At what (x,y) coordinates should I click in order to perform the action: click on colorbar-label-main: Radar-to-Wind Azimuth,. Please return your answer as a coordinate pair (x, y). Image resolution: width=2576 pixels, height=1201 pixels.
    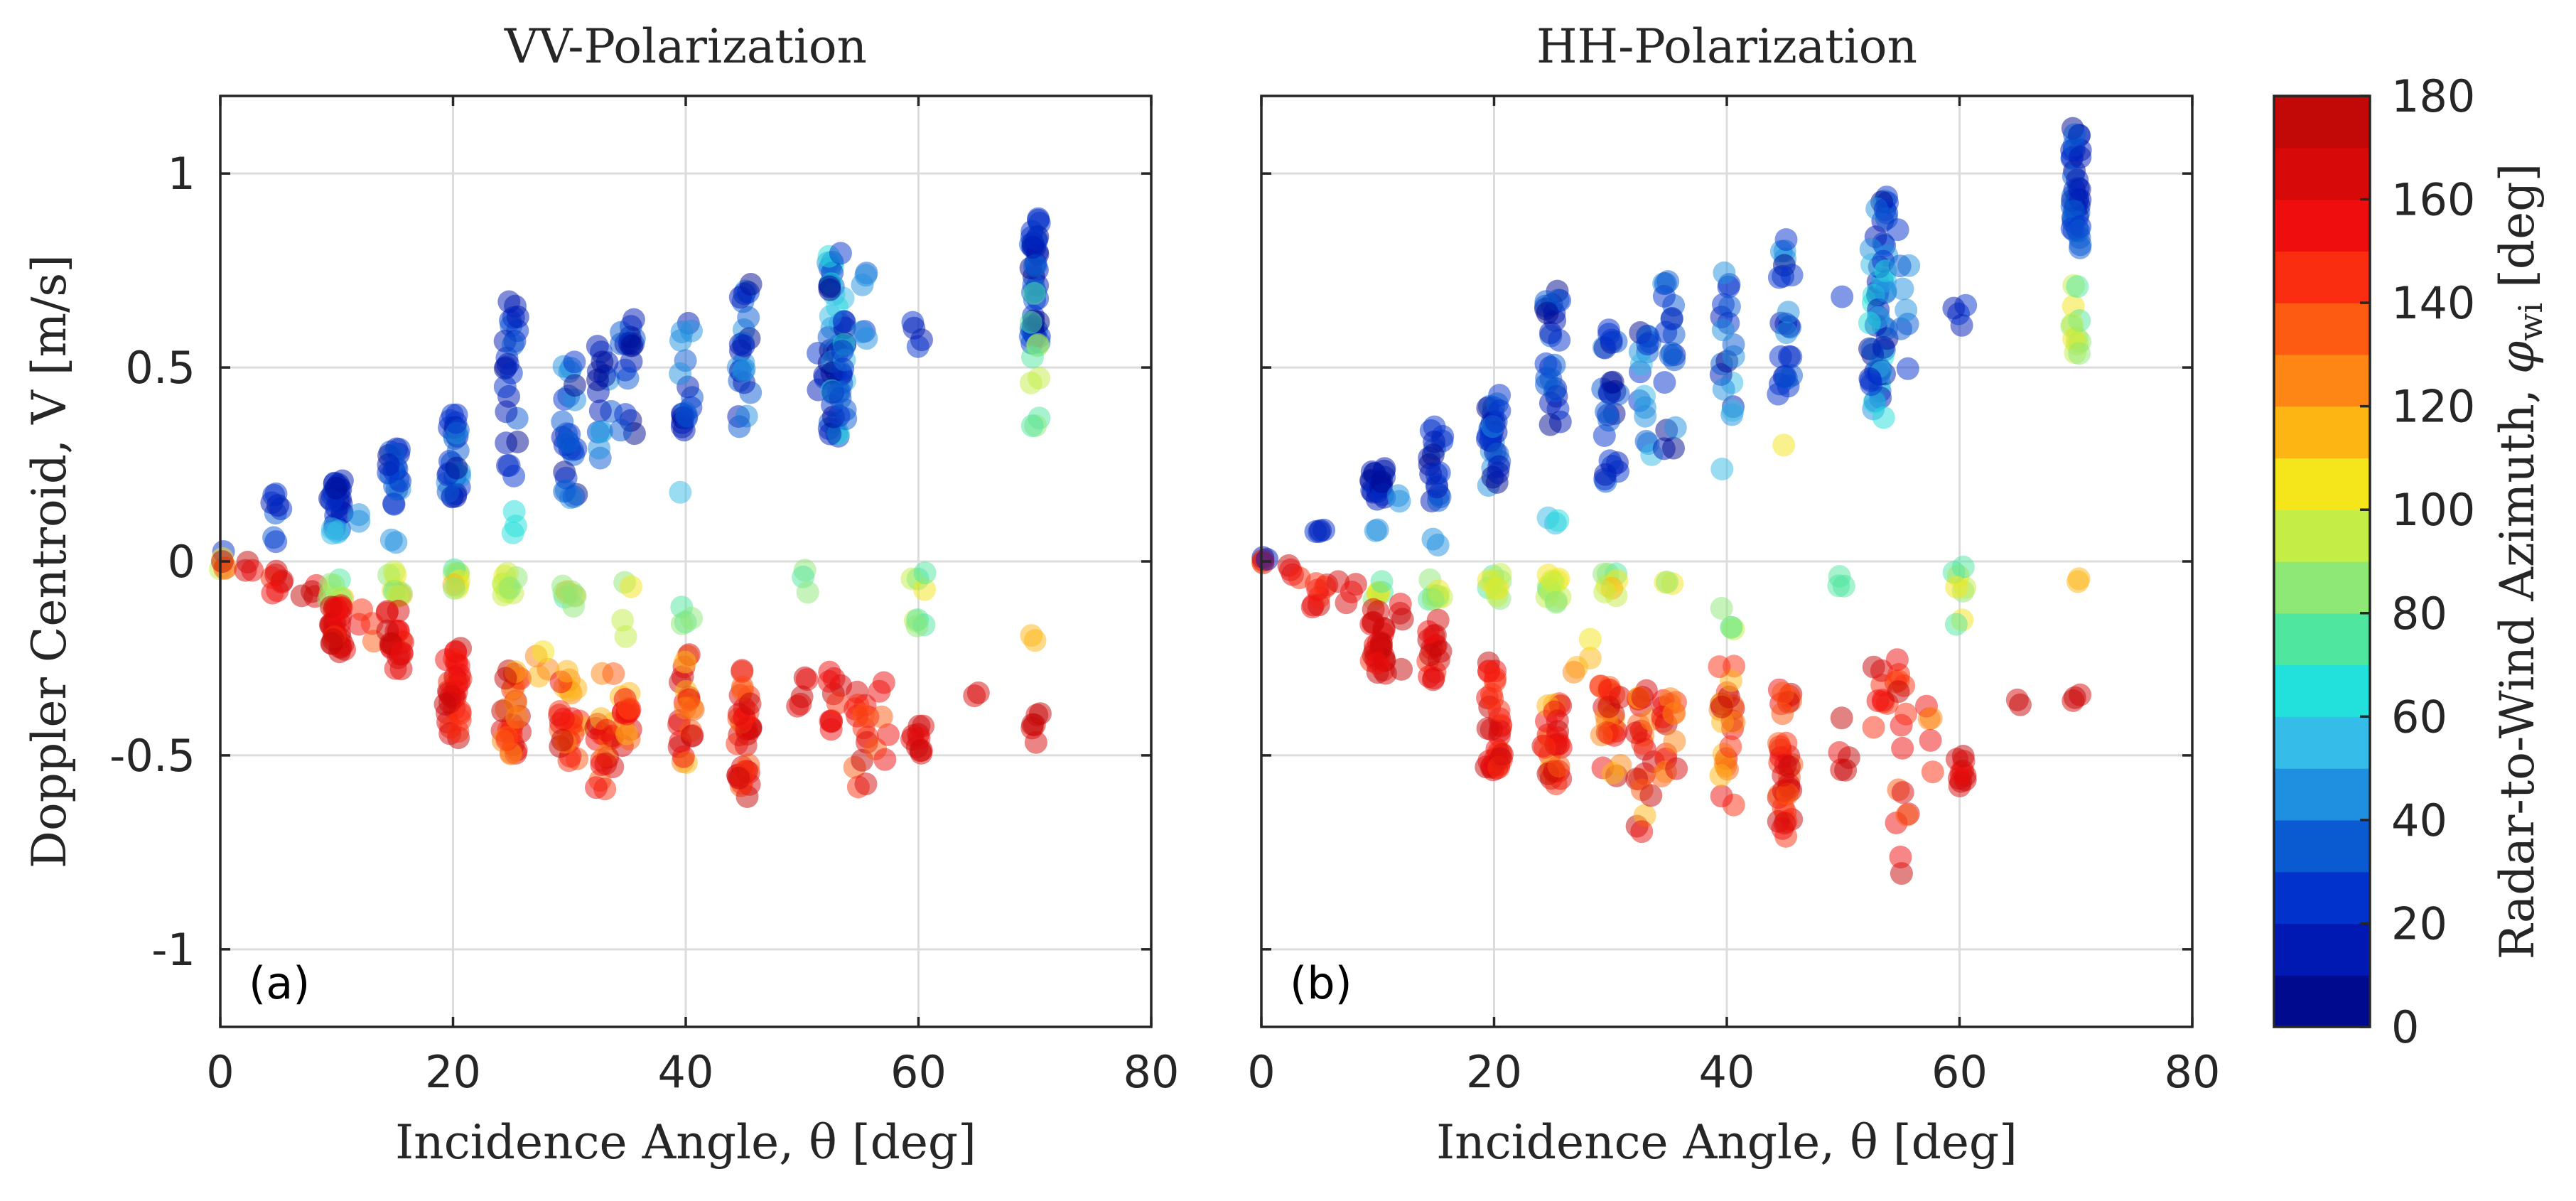
    Looking at the image, I should click on (2518, 667).